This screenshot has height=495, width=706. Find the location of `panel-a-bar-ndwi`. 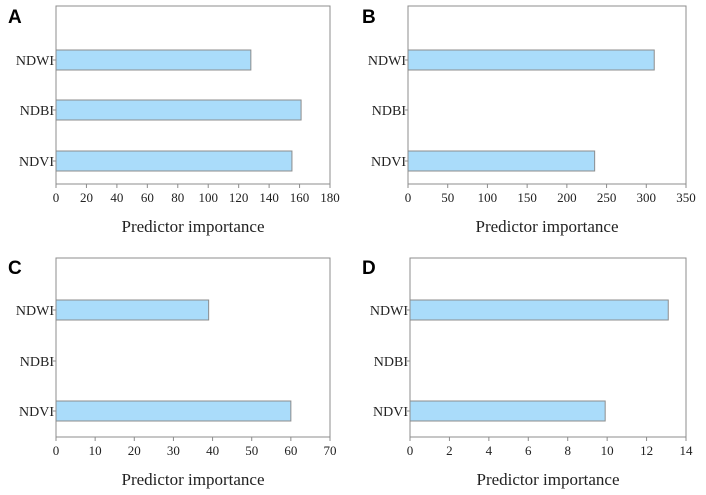

panel-a-bar-ndwi is located at coordinates (153, 60).